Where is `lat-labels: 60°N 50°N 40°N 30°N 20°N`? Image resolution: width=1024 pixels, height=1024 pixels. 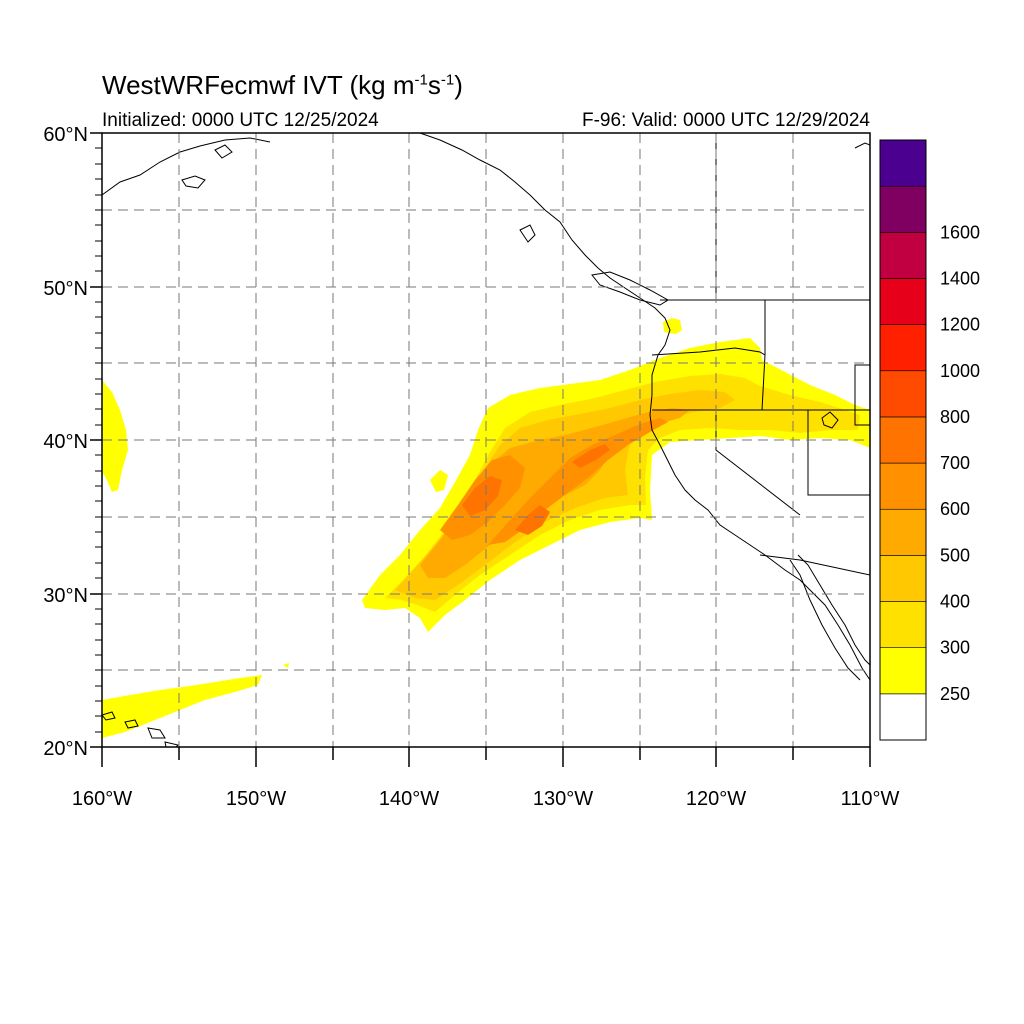 lat-labels: 60°N 50°N 40°N 30°N 20°N is located at coordinates (65, 442).